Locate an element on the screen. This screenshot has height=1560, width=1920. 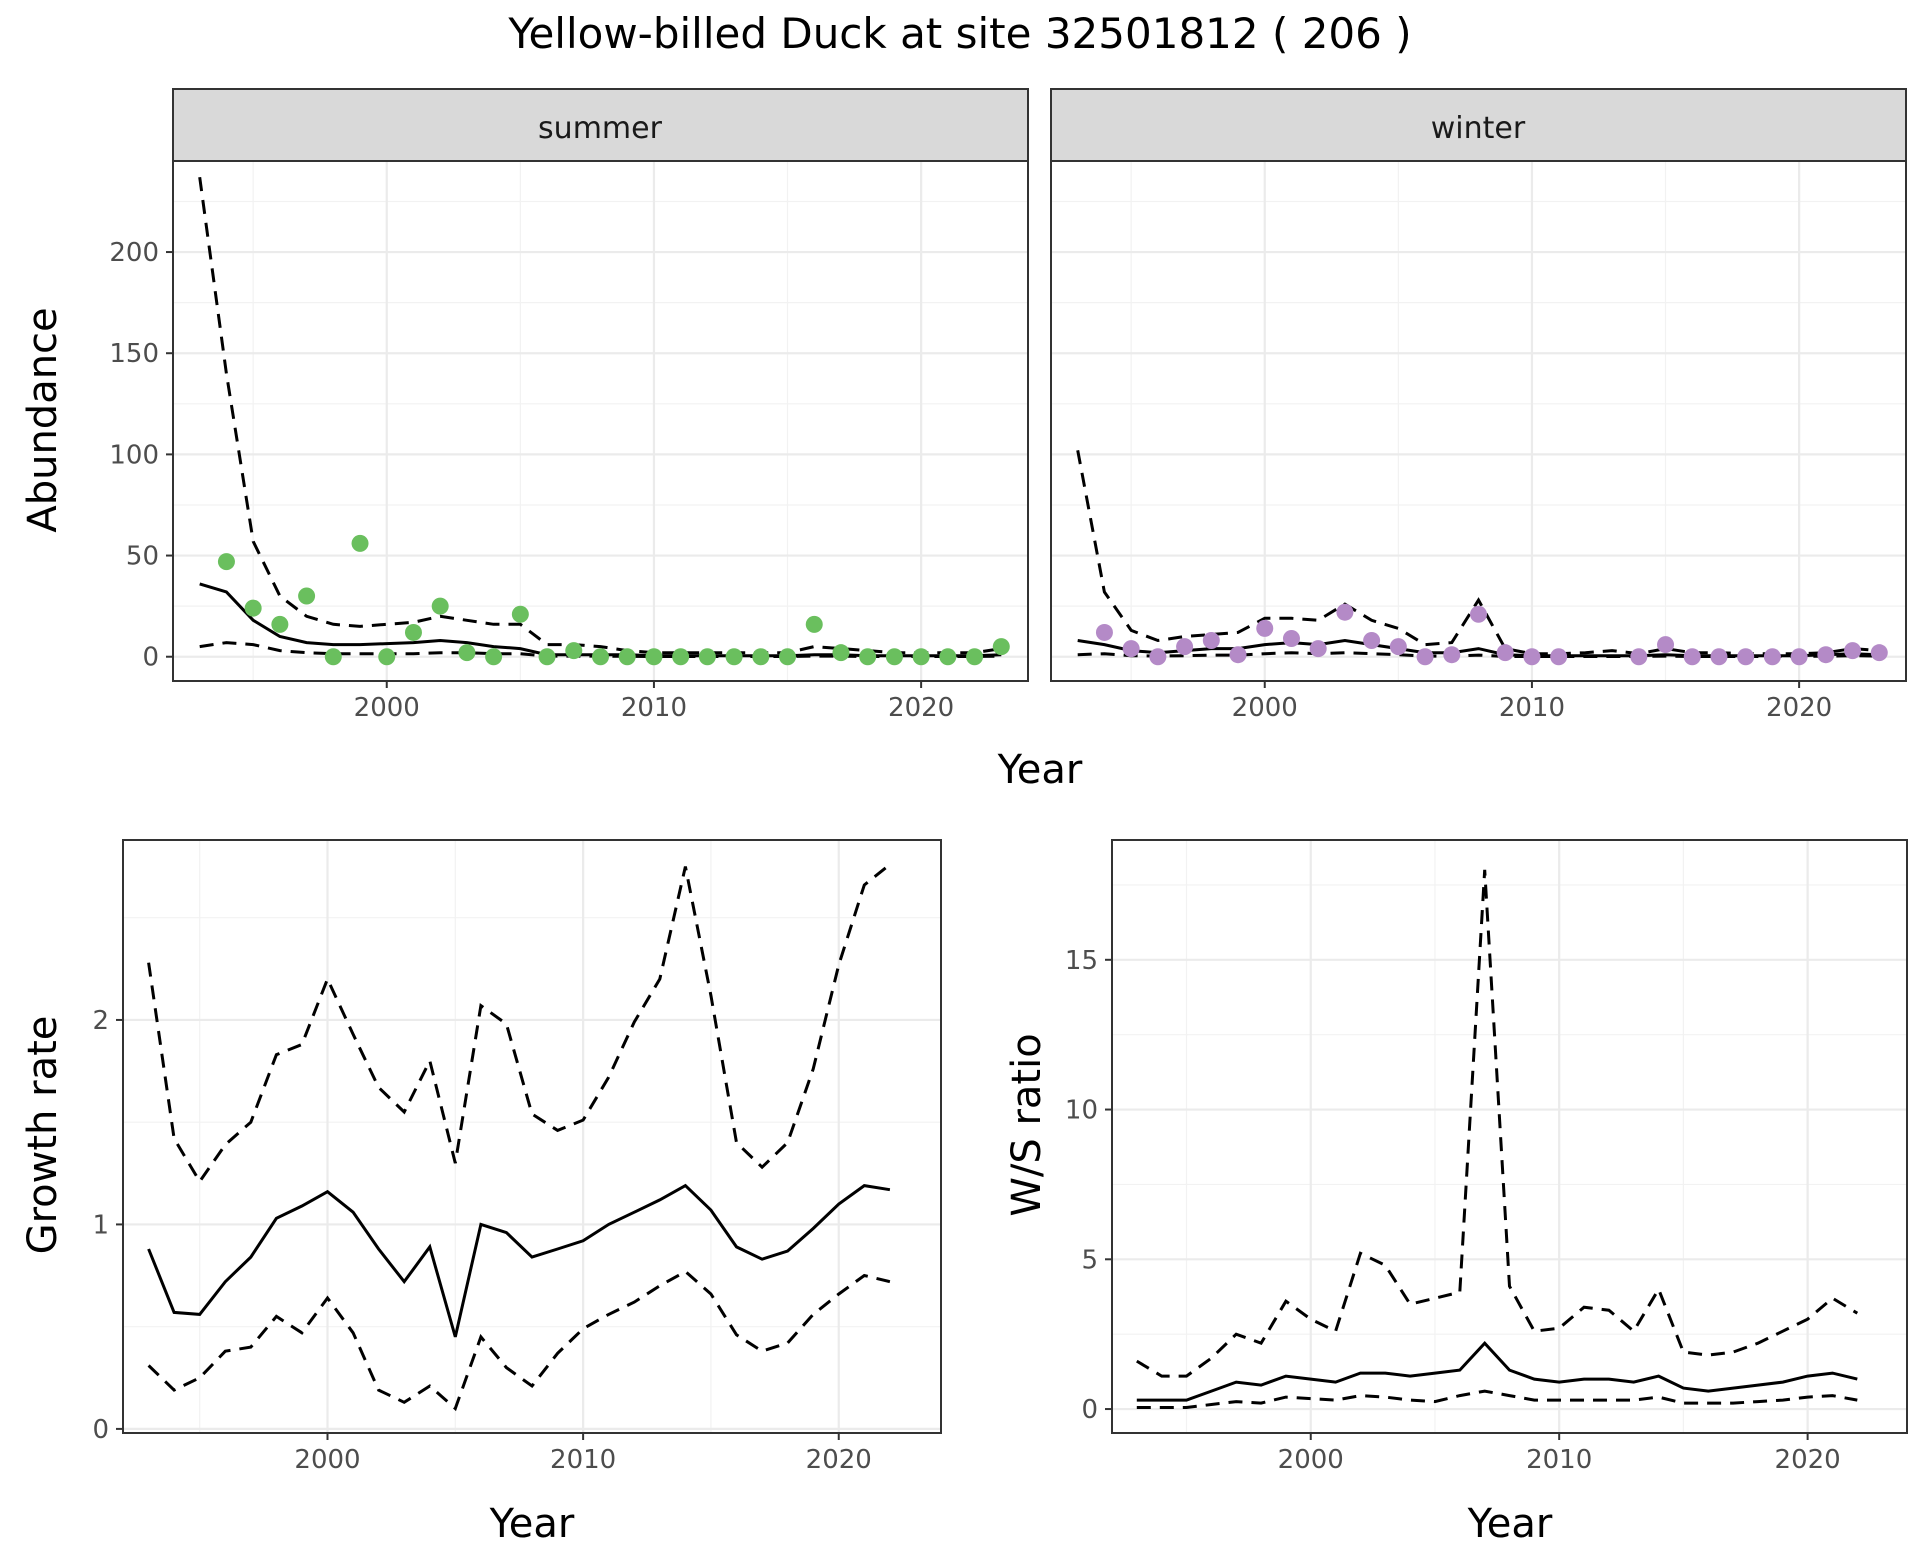
facet-strip-summer: summer is located at coordinates (600, 125).